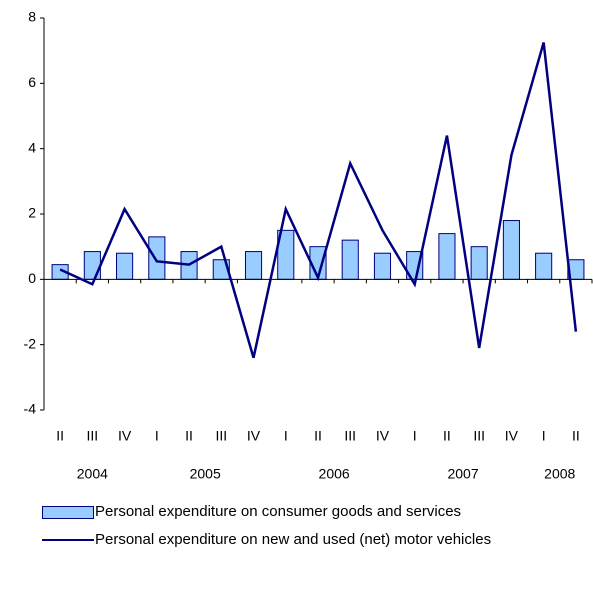 The height and width of the screenshot is (594, 593). What do you see at coordinates (32, 82) in the screenshot?
I see `y-tick-label: 6` at bounding box center [32, 82].